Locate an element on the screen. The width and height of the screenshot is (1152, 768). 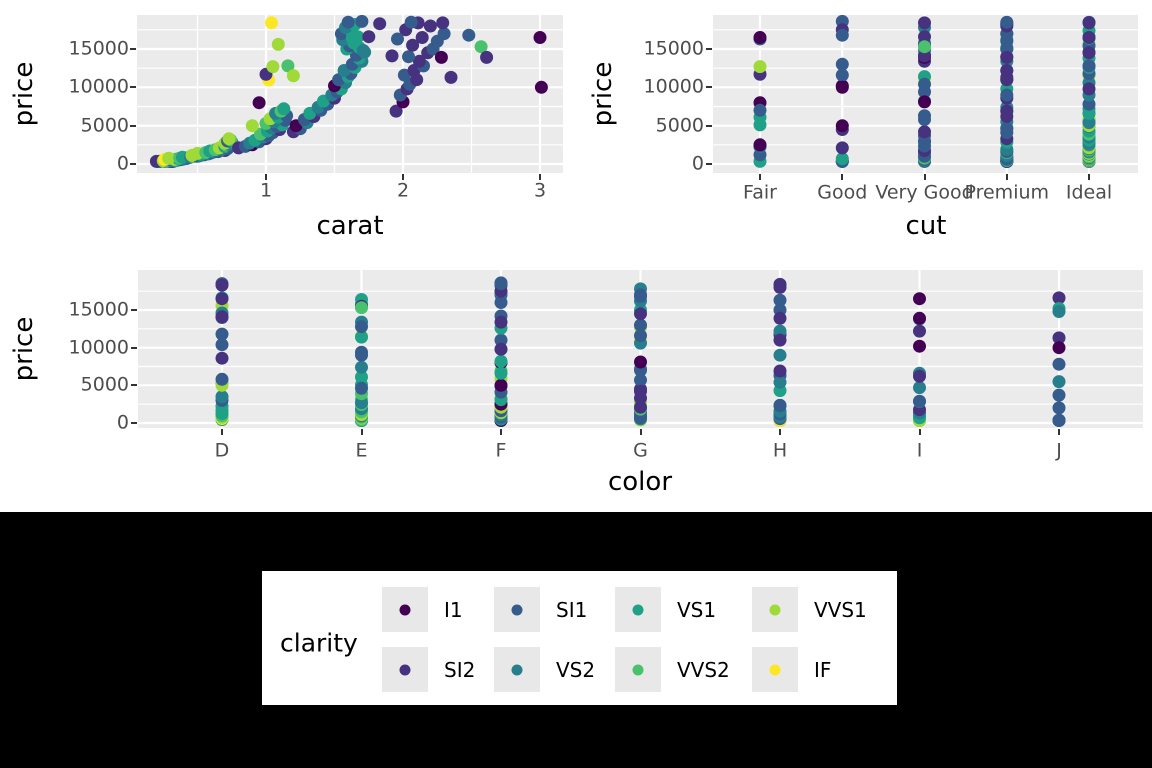
x-tick-label: G is located at coordinates (640, 450).